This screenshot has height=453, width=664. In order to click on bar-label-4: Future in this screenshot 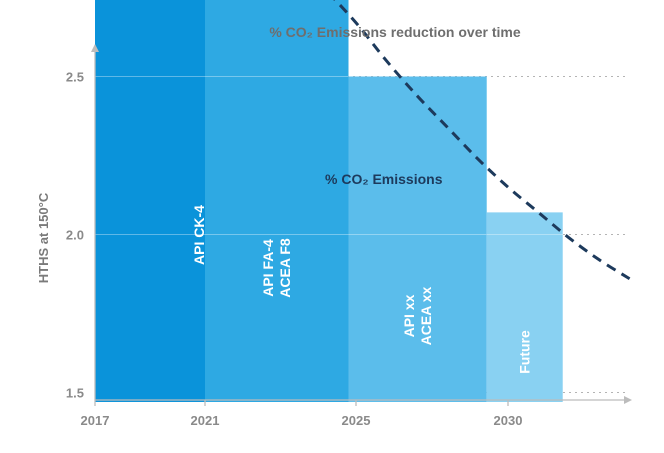, I will do `click(525, 352)`.